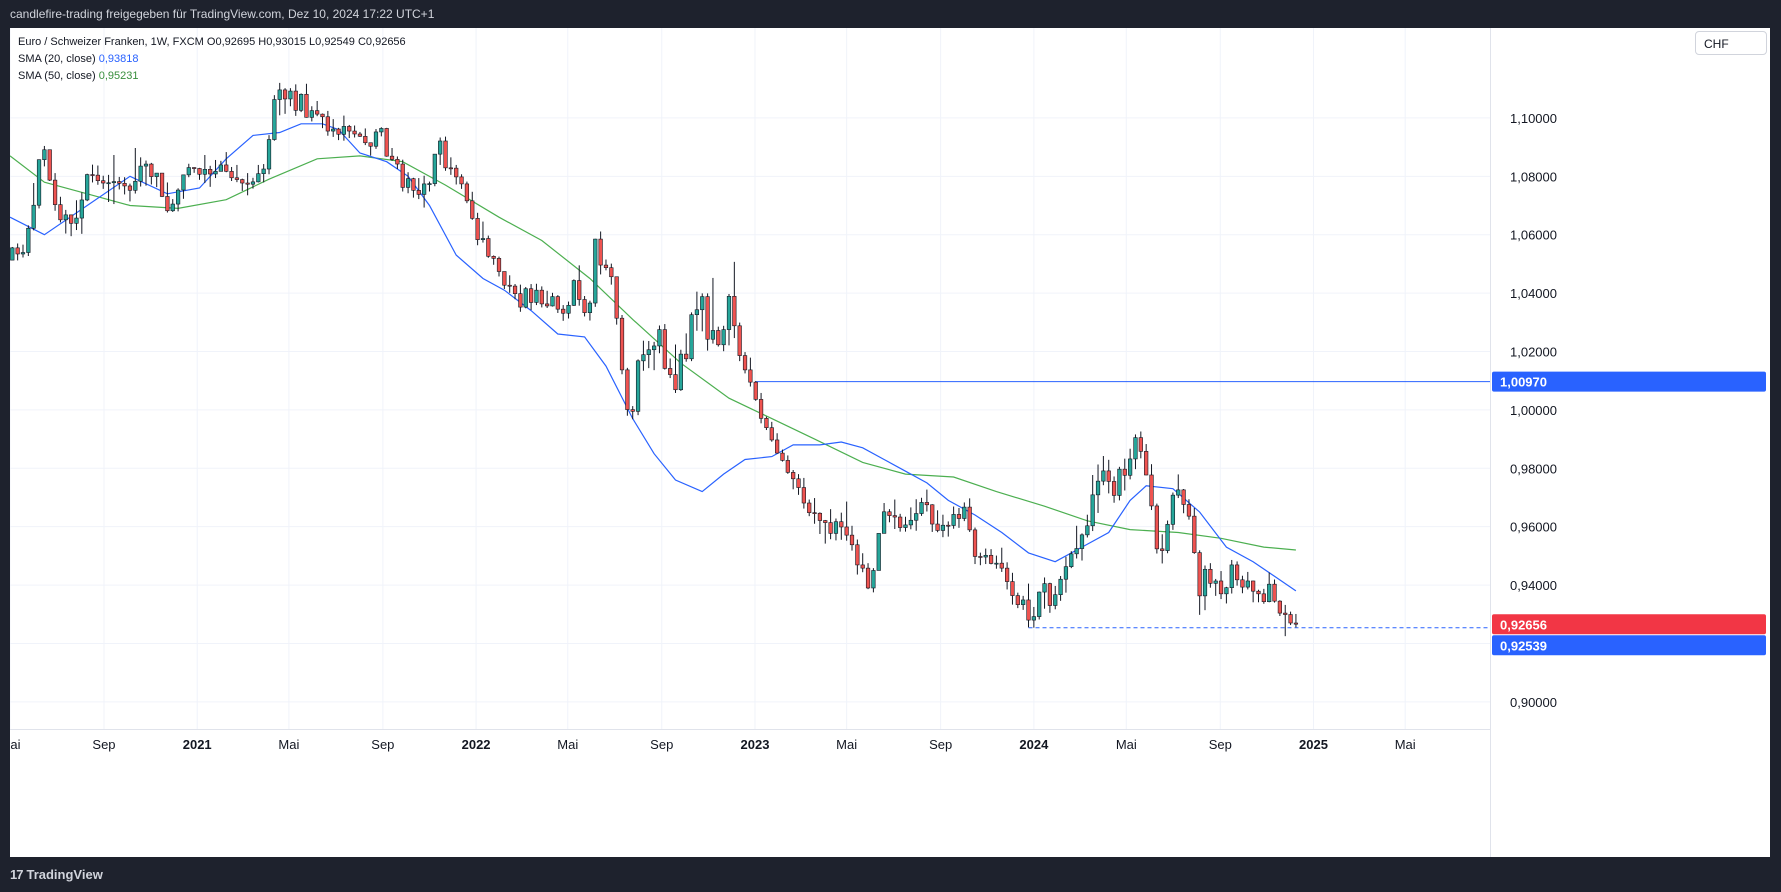  I want to click on x-tick-label: Mai, so click(1405, 744).